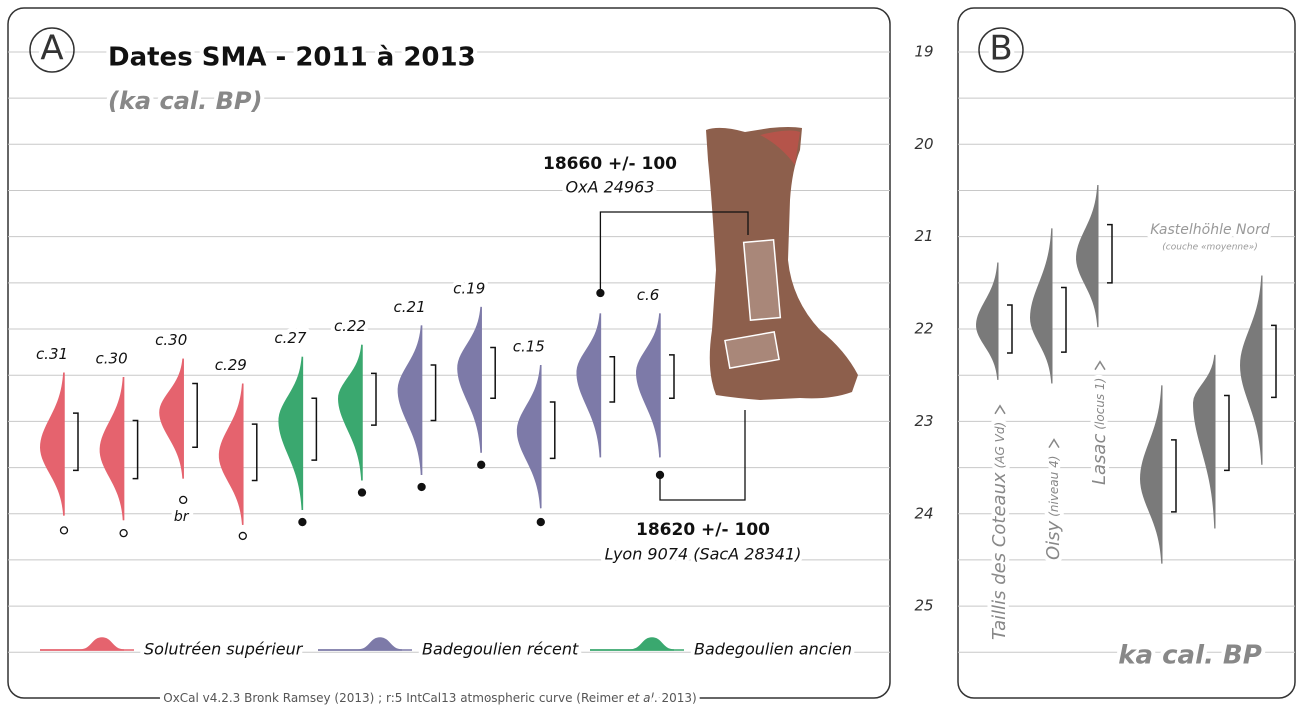  Describe the element at coordinates (923, 51) in the screenshot. I see `y-tick-label: 19` at that location.